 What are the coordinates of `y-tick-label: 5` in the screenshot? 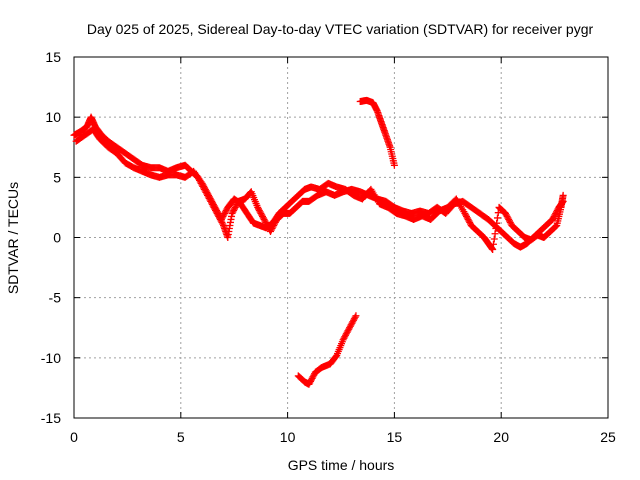 It's located at (57, 177).